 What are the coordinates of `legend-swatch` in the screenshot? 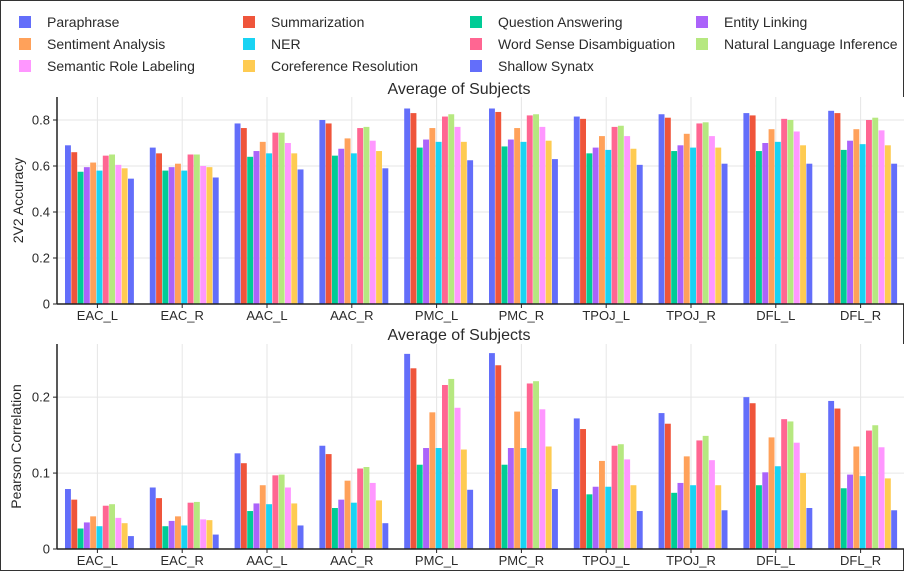 It's located at (702, 44).